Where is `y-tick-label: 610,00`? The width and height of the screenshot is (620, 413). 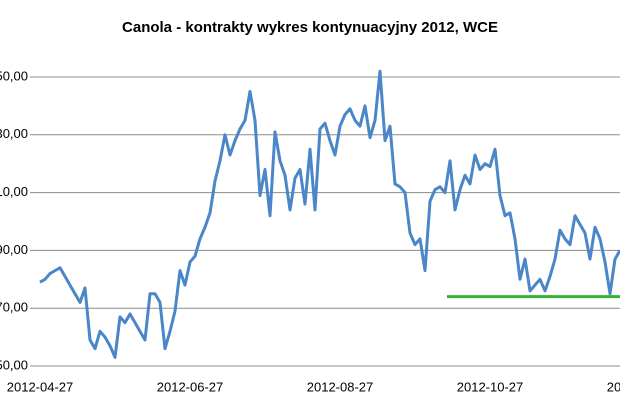
y-tick-label: 610,00 is located at coordinates (14, 191).